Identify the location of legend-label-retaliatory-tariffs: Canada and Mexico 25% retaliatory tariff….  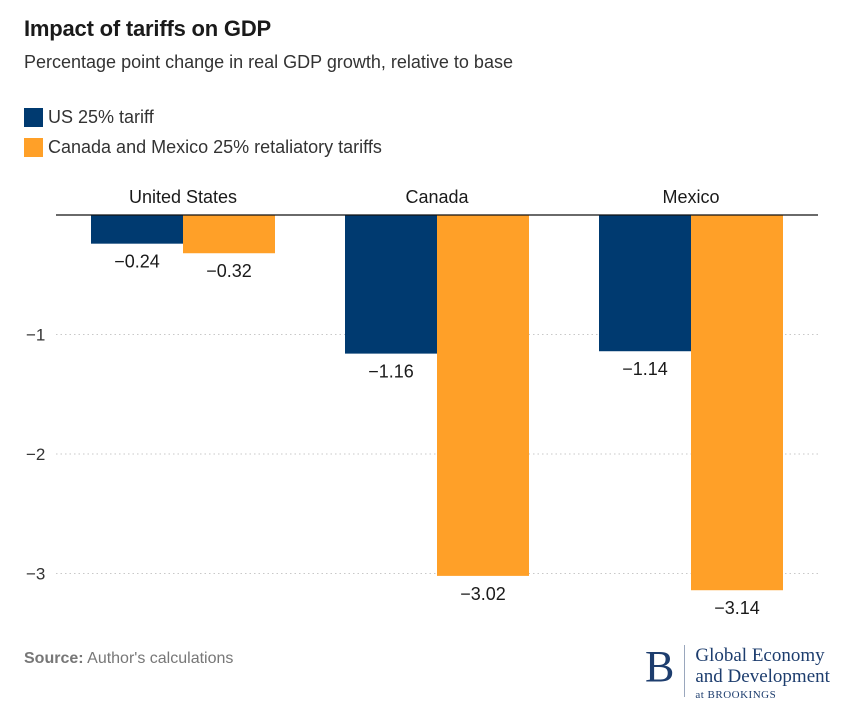
(215, 146).